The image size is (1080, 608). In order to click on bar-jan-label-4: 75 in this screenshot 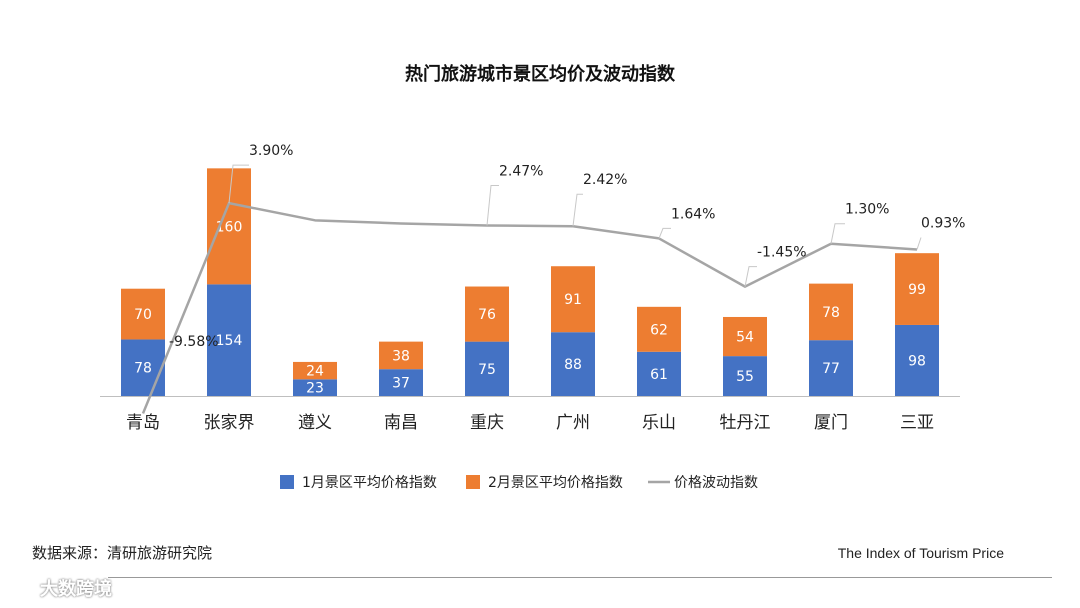, I will do `click(487, 370)`.